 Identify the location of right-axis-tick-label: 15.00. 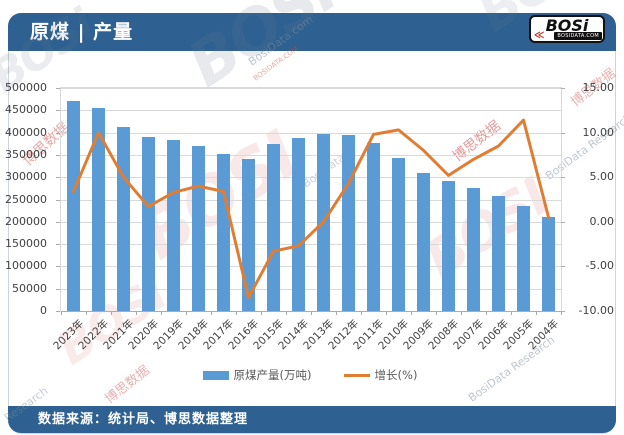
(598, 87).